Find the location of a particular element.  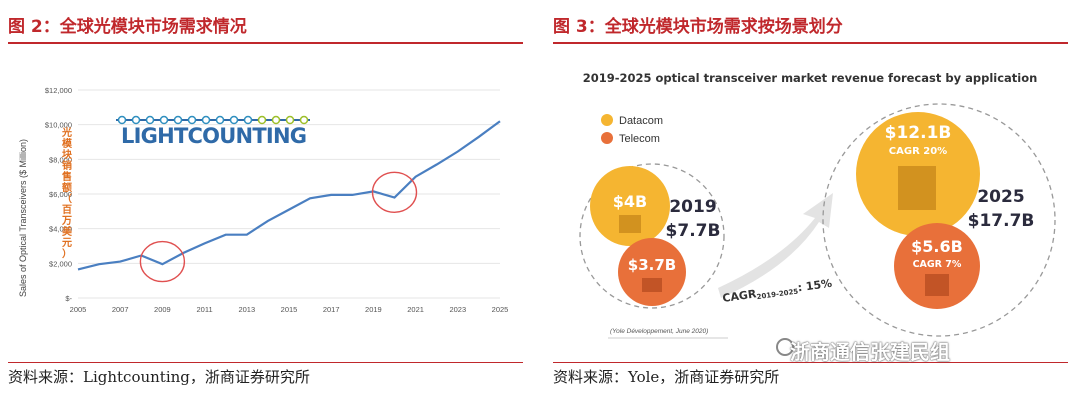

telecom-2025-bubble is located at coordinates (937, 266).